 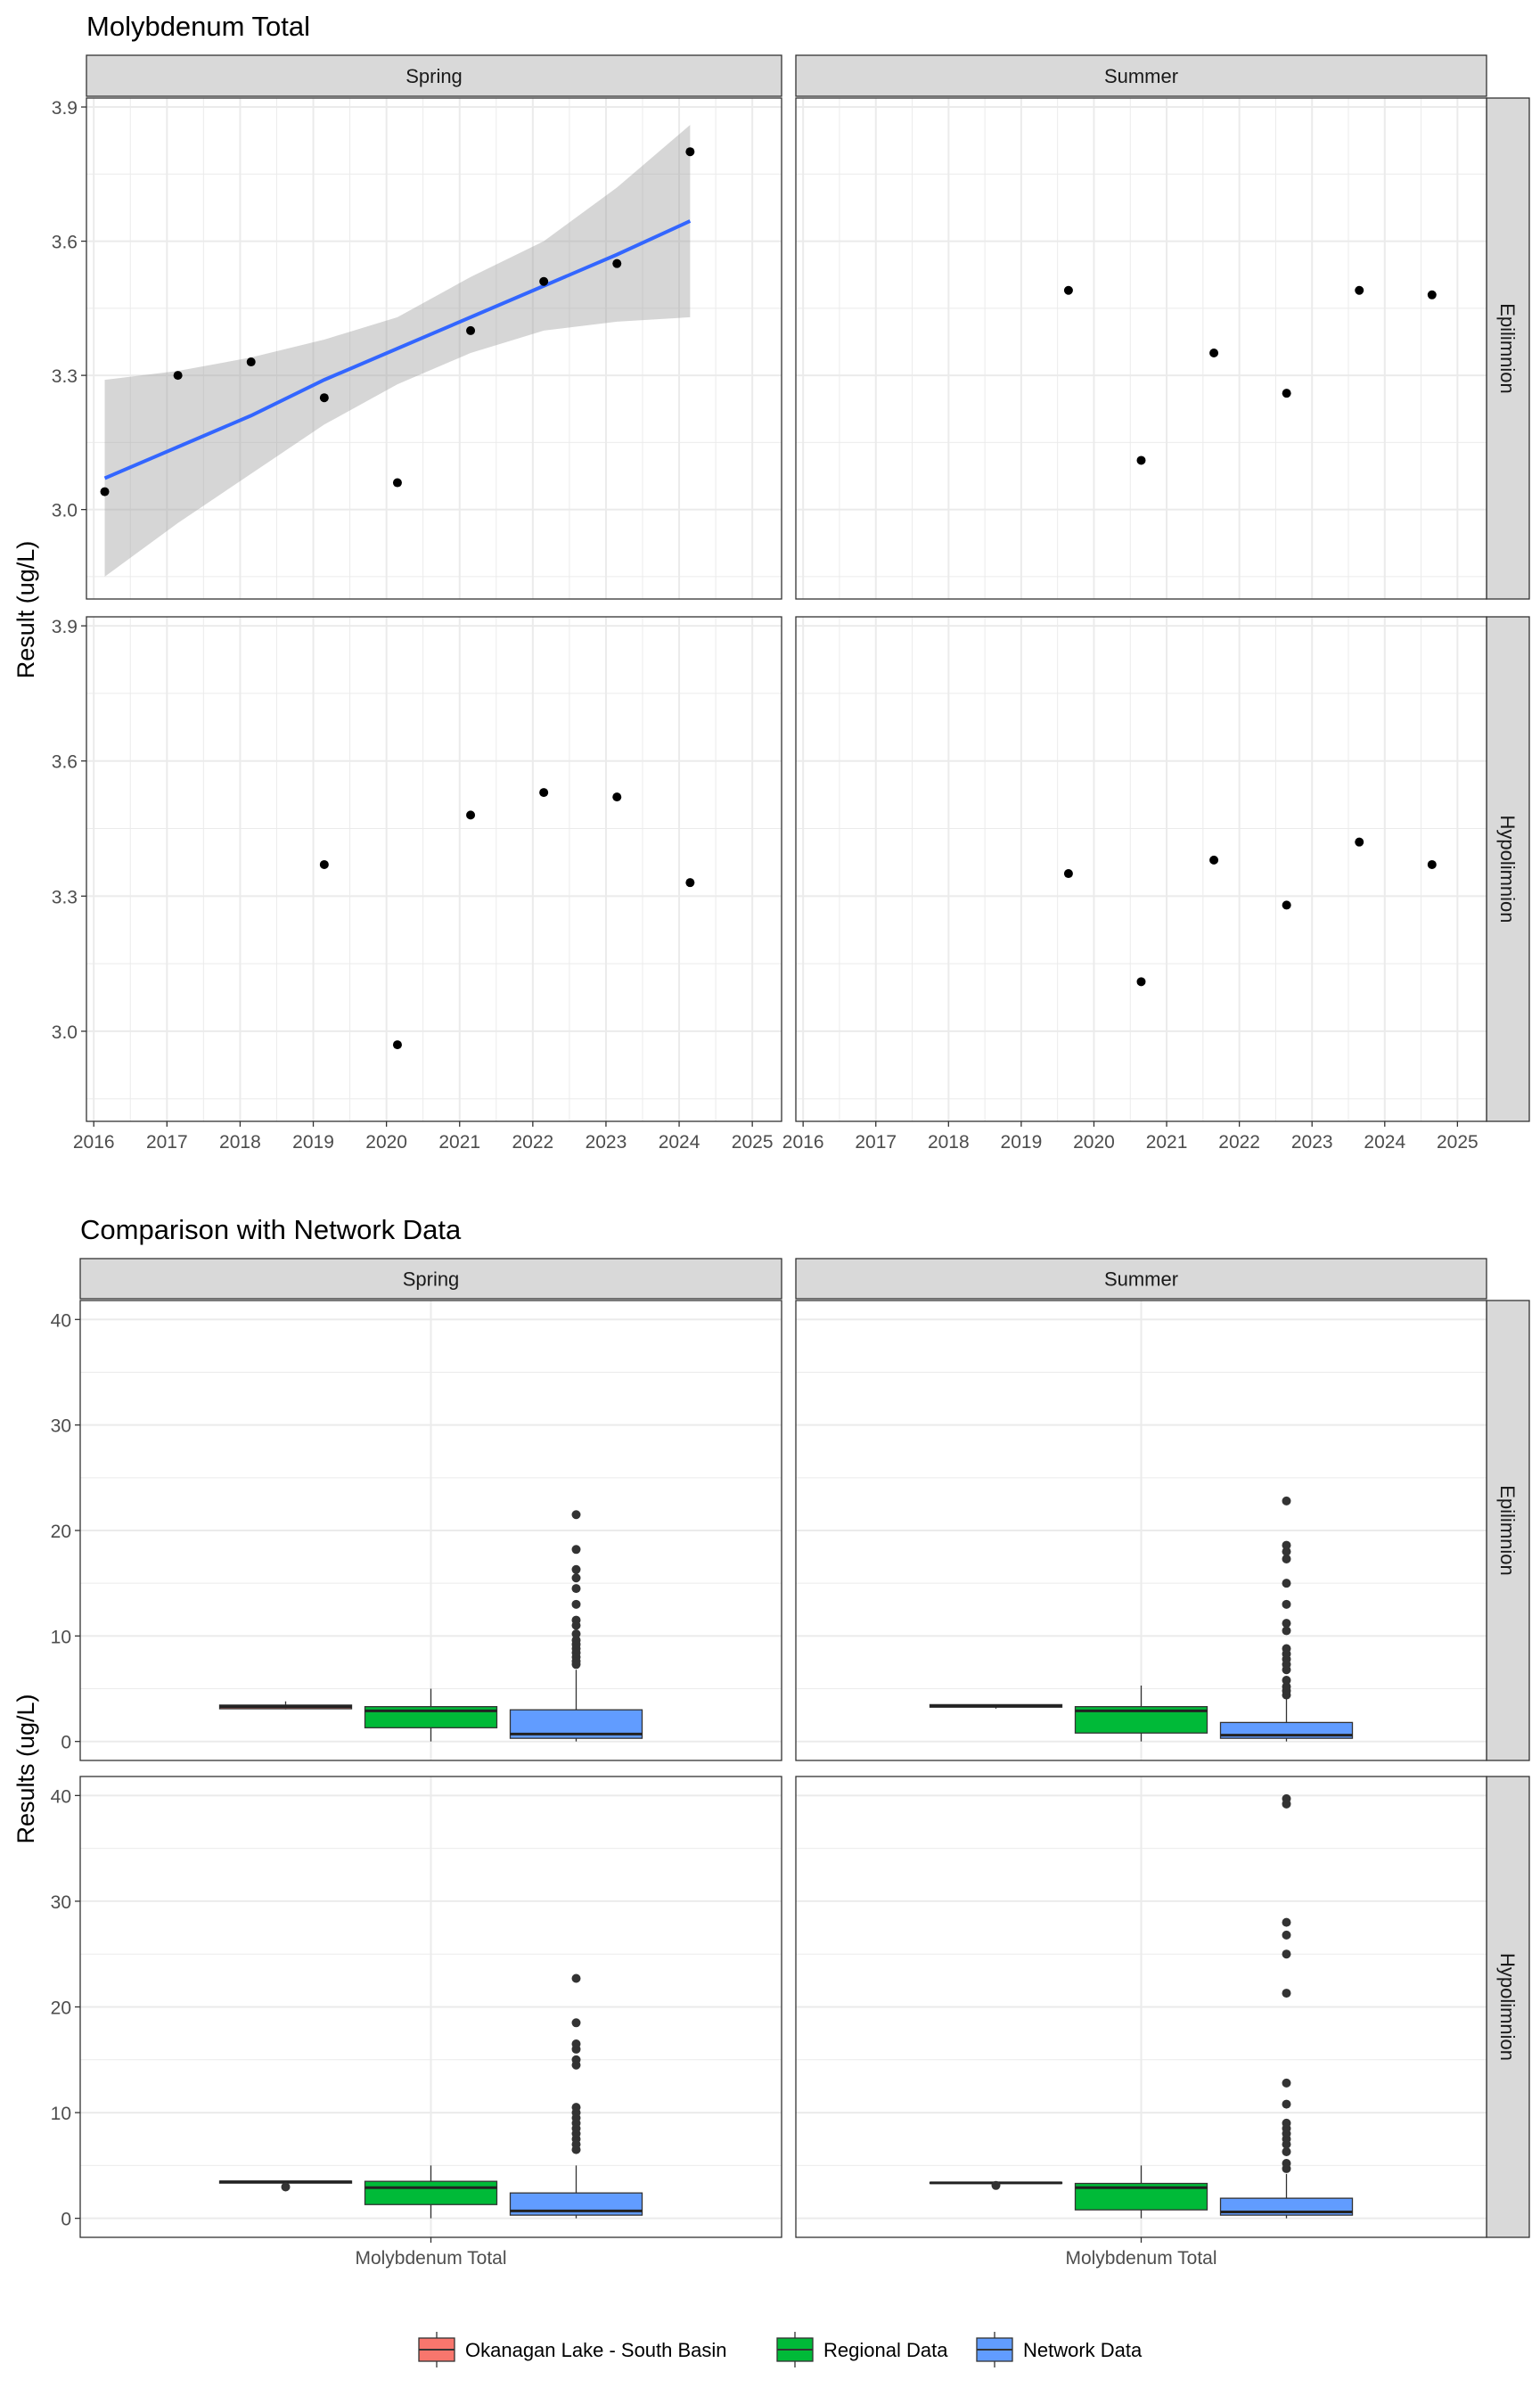 I want to click on legend-label: Network Data, so click(x=1083, y=2350).